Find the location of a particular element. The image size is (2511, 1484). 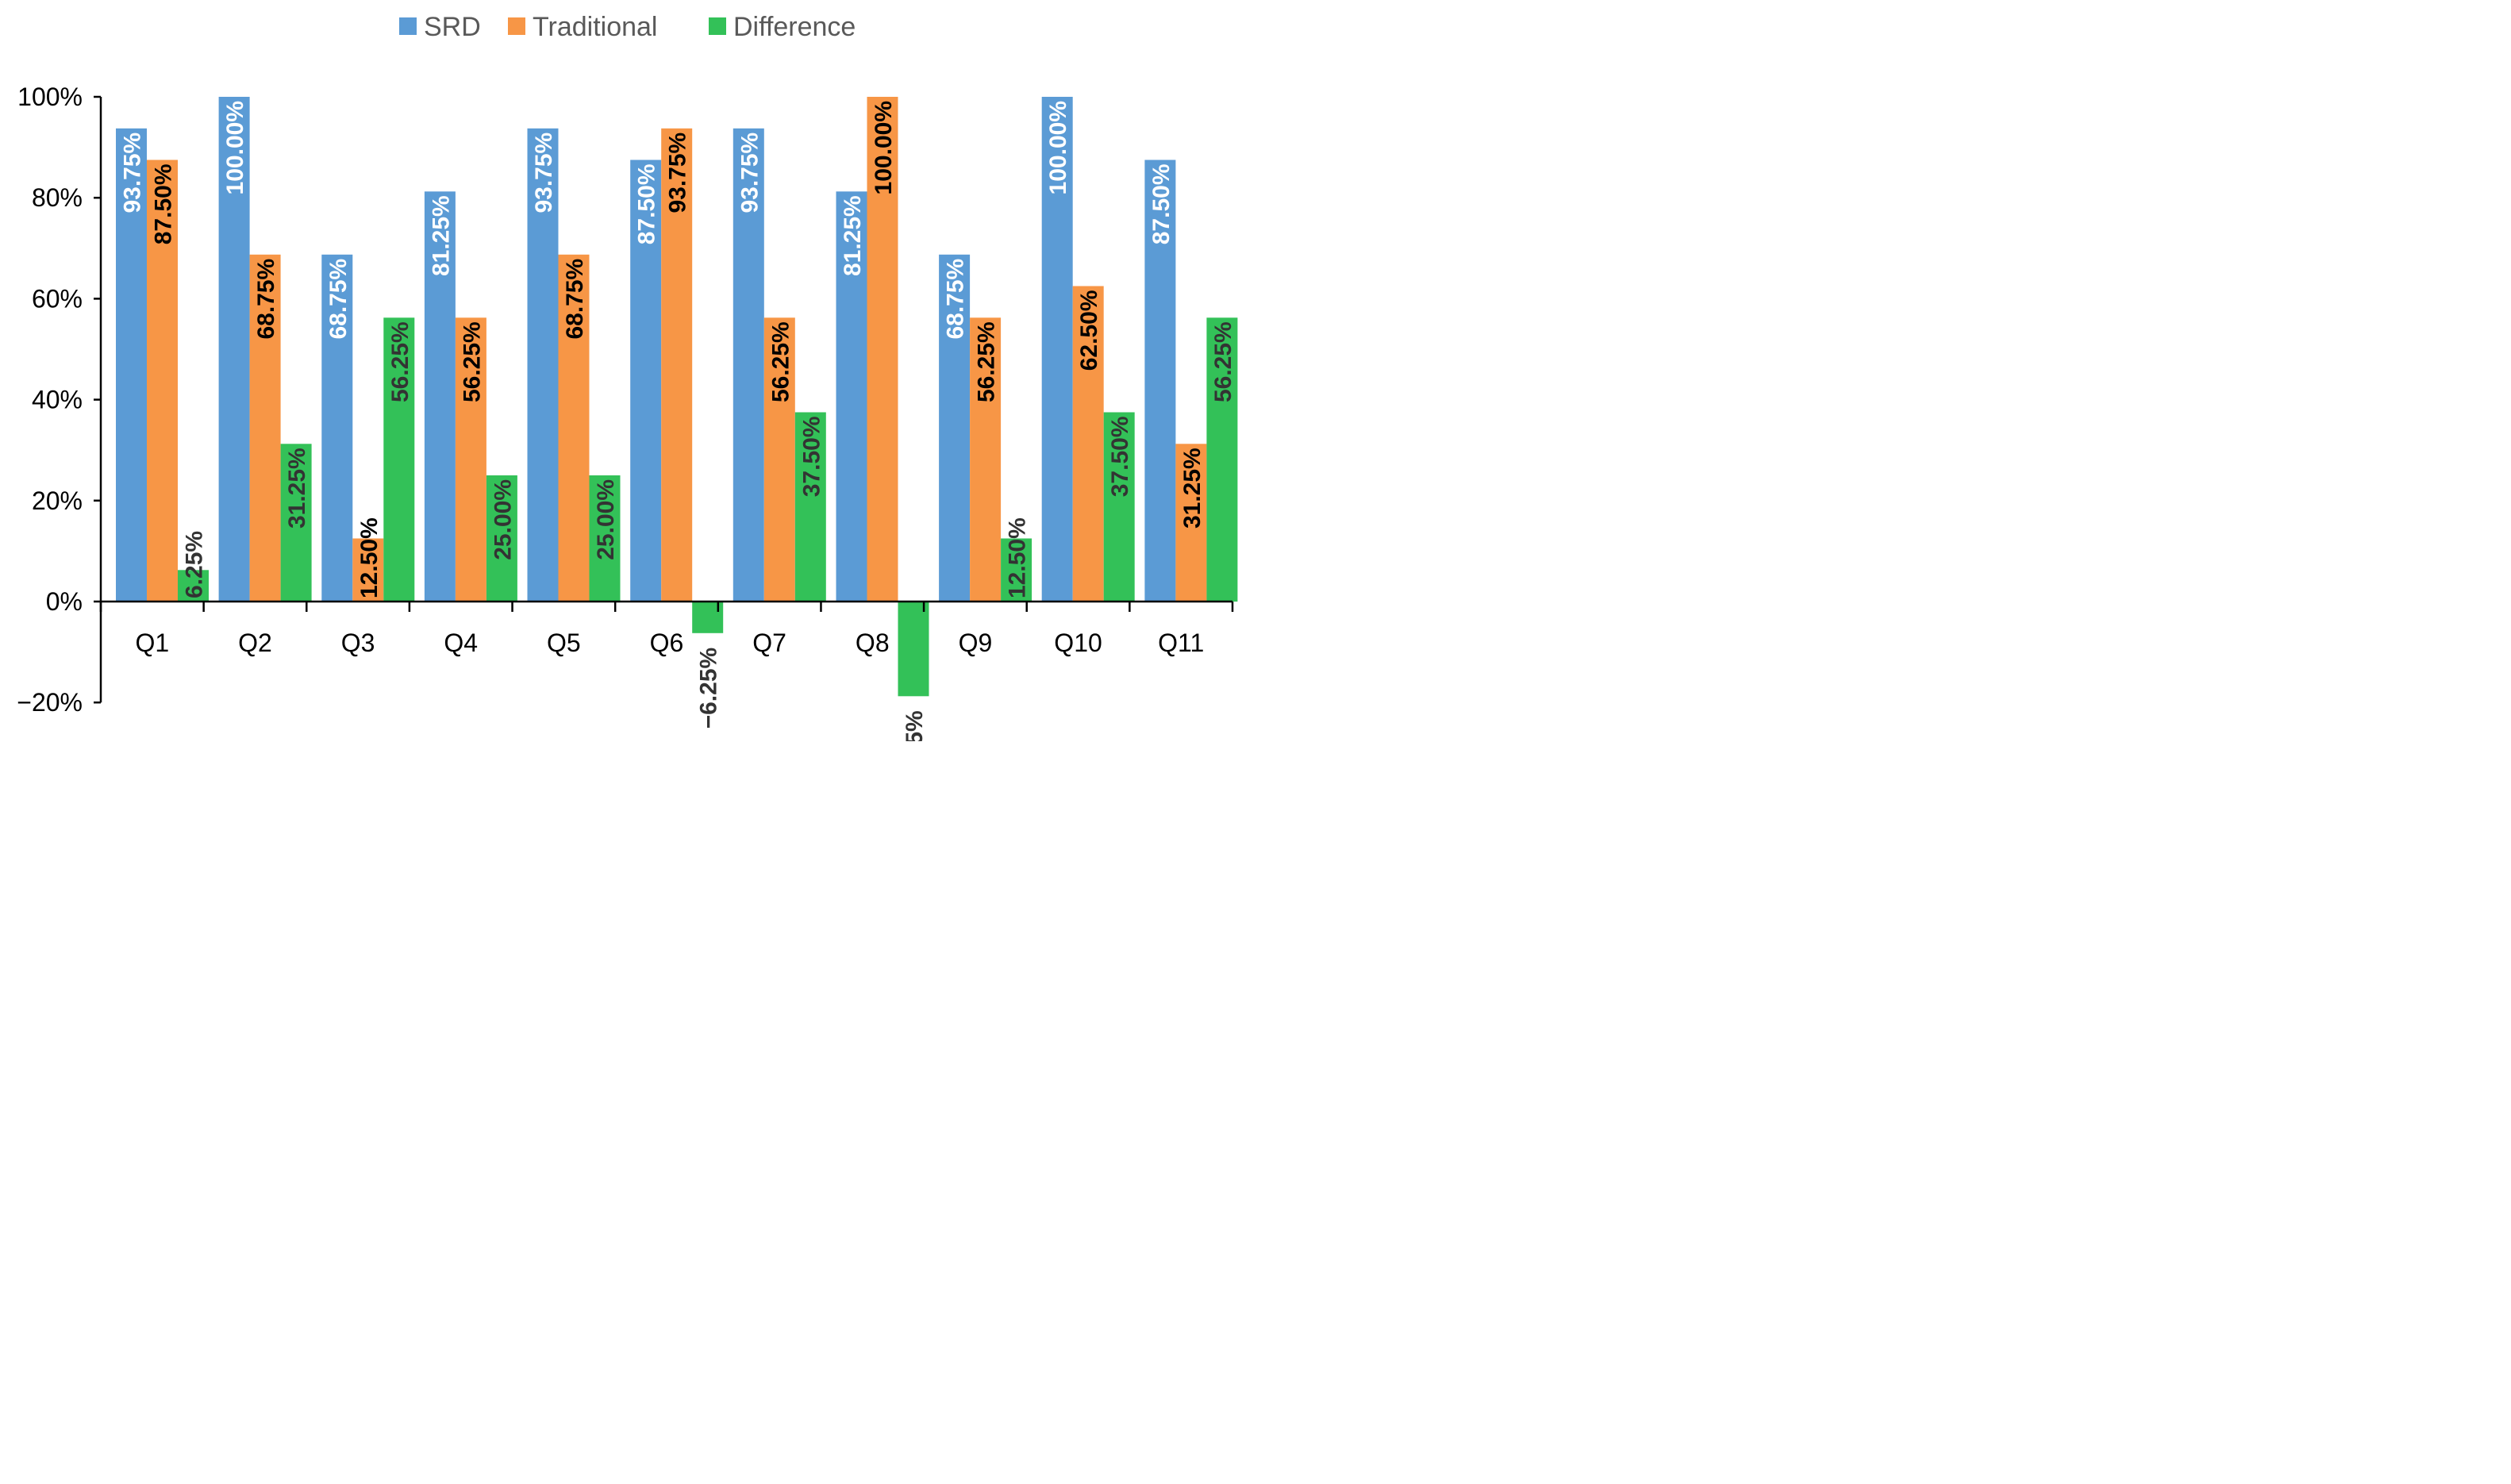

data-label-difference-q1: 6.25% is located at coordinates (195, 564).